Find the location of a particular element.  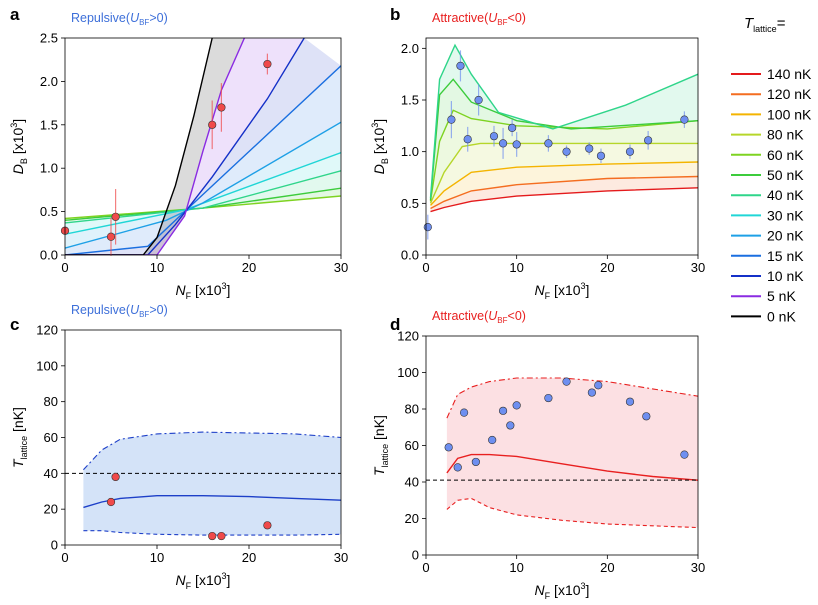

y-tick-label: 0 is located at coordinates (54, 545).